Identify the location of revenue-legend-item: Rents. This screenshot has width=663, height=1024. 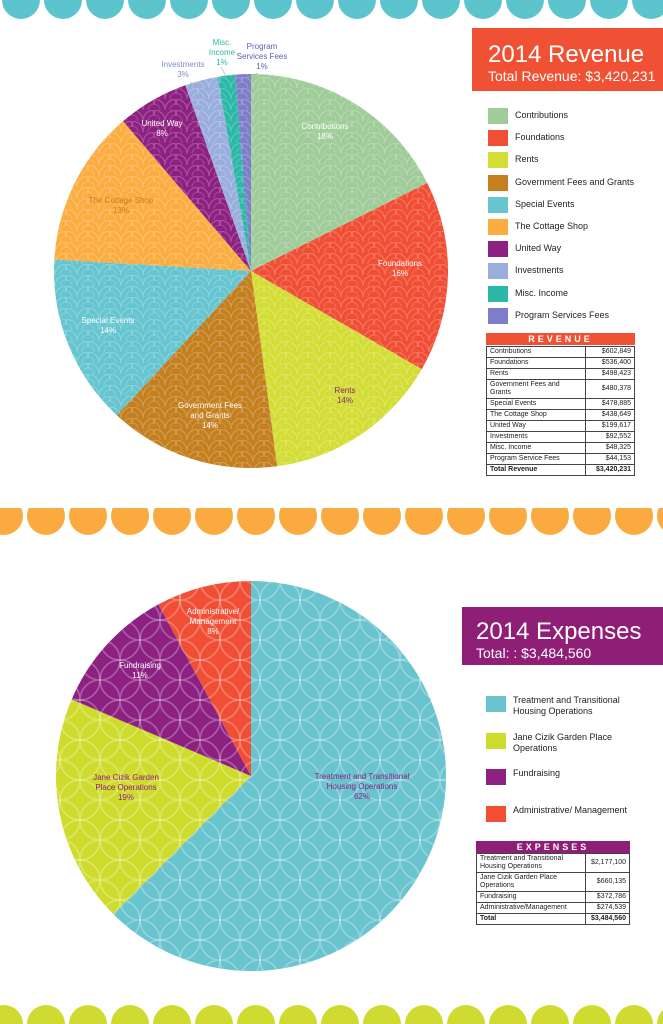
(573, 162).